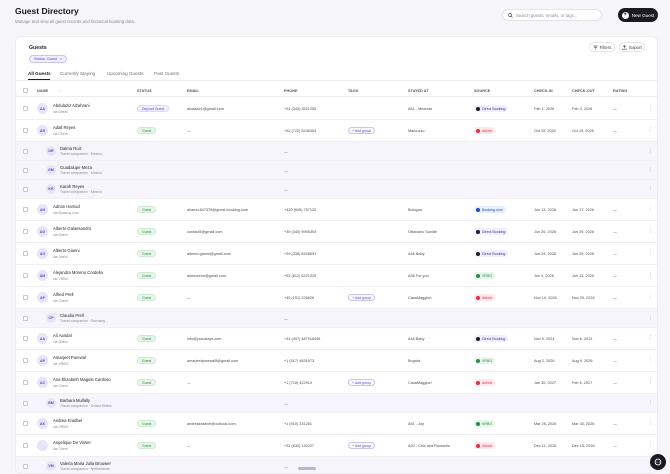  What do you see at coordinates (70, 357) in the screenshot?
I see `guest-name: Amarjeet Purewal` at bounding box center [70, 357].